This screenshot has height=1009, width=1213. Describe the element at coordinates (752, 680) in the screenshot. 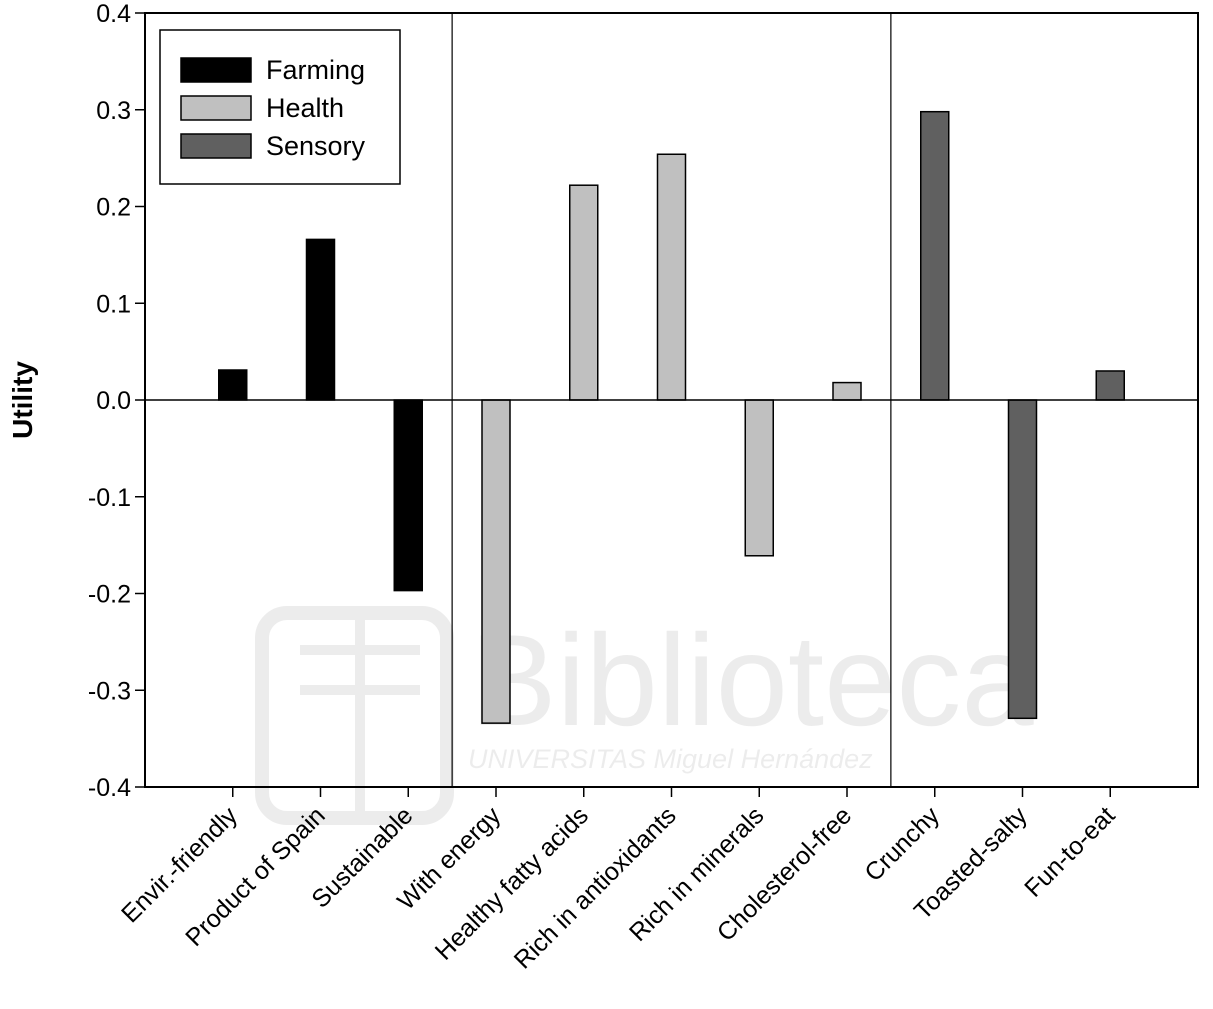

I see `watermark-title: Biblioteca` at that location.